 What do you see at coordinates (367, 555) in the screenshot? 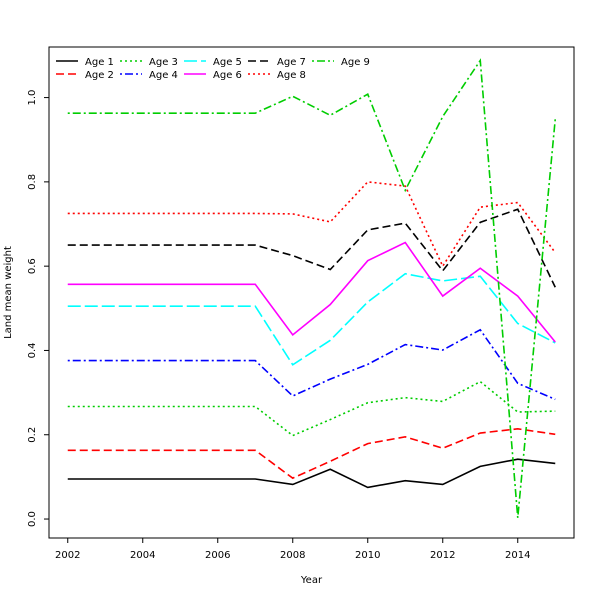
I see `x-tick-label: 2010` at bounding box center [367, 555].